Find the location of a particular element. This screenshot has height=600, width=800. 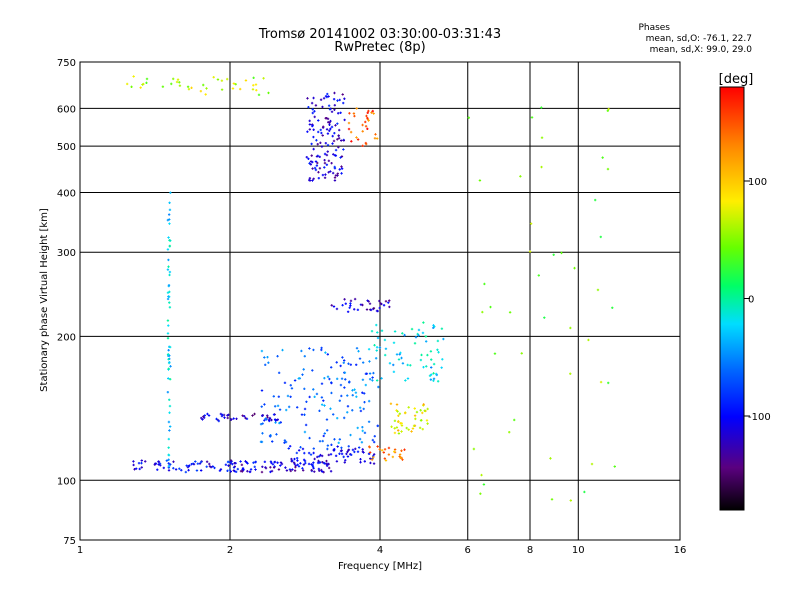

y-tick-label: 75 is located at coordinates (69, 541).